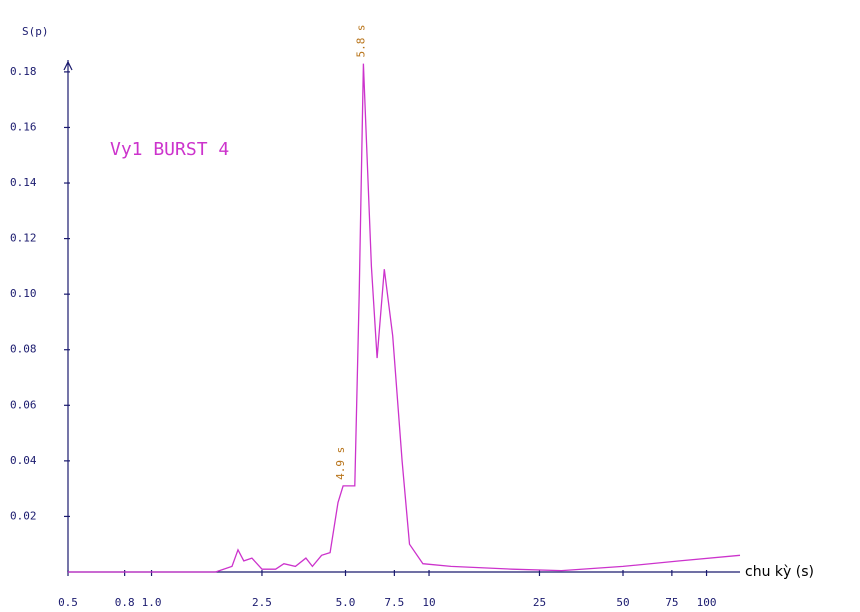  I want to click on y-tick-label: 0.08, so click(23, 349).